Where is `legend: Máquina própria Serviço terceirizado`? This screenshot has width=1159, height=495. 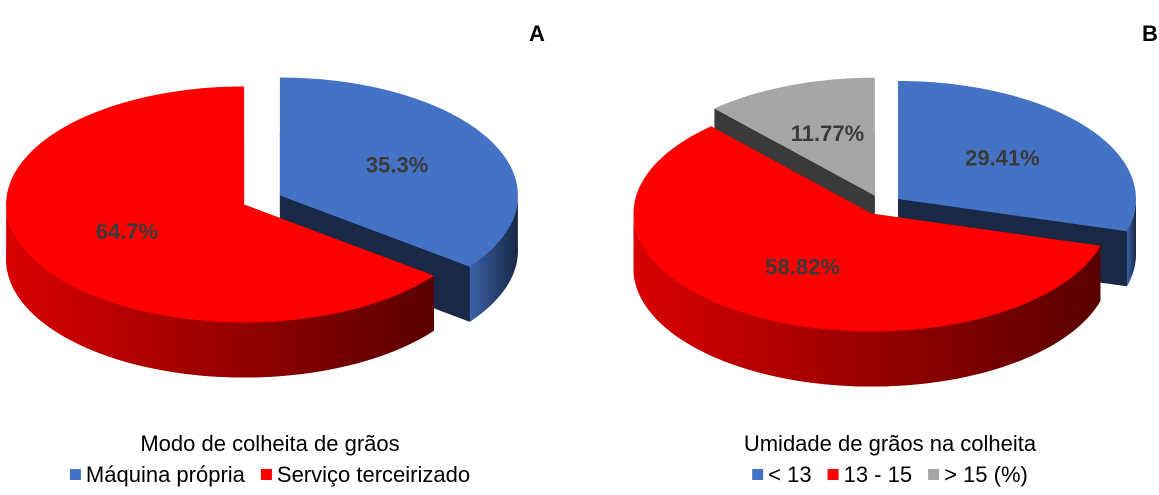 legend: Máquina própria Serviço terceirizado is located at coordinates (269, 474).